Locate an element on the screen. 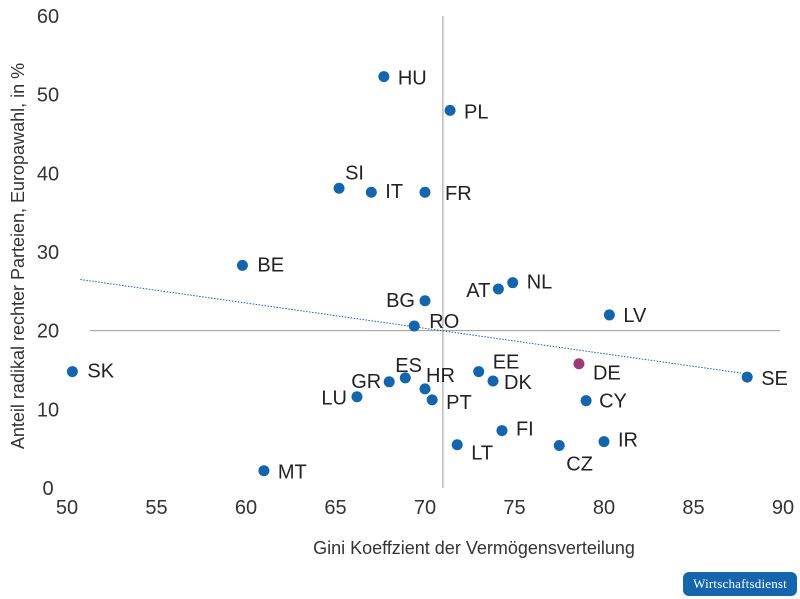 The height and width of the screenshot is (599, 800). point-label: PL is located at coordinates (476, 112).